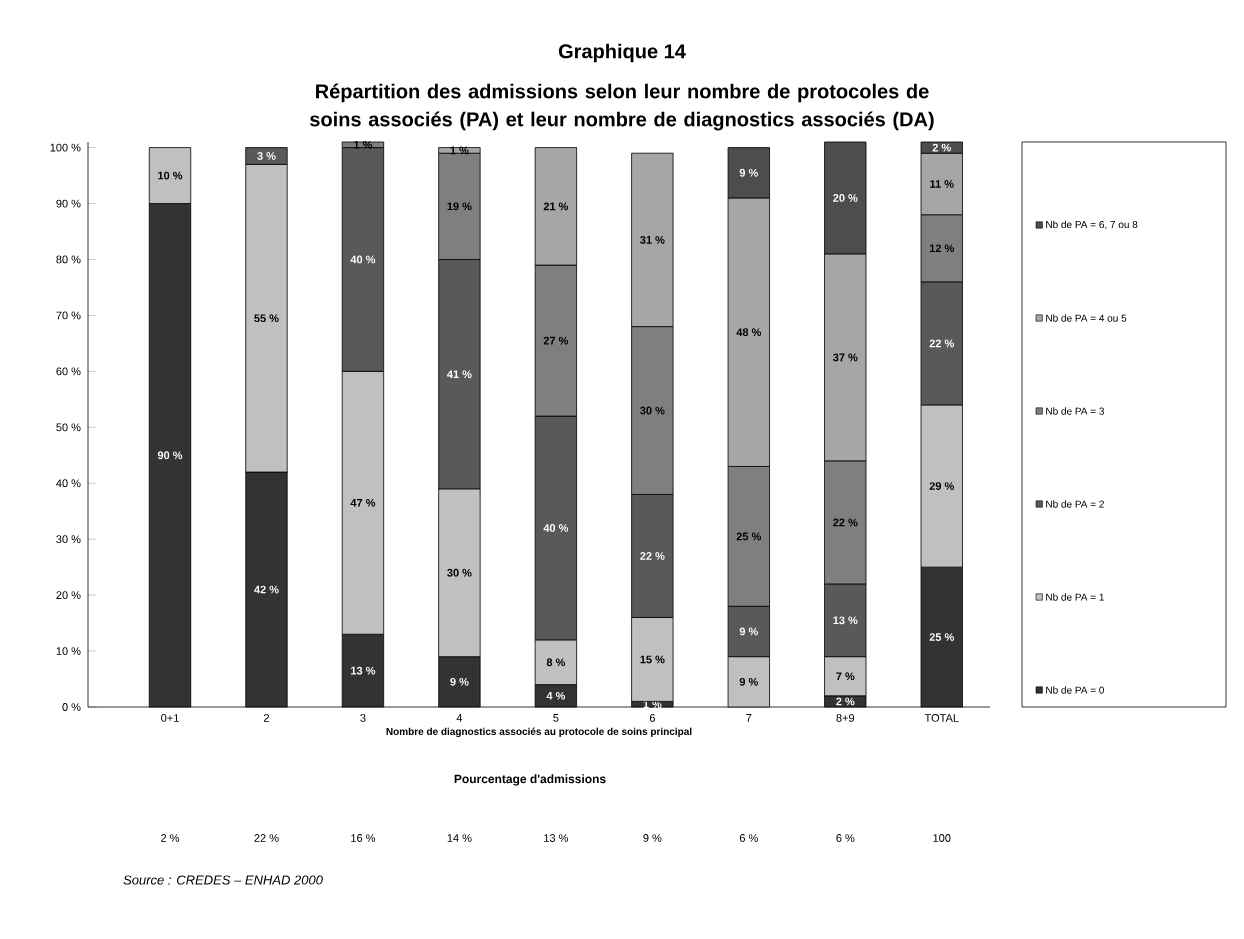 This screenshot has height=939, width=1244. What do you see at coordinates (622, 107) in the screenshot?
I see `chart-subtitle: Répartition des admissions selon leur nombre de protocoles de soins associés (PA) et leur nombre de diagnostics associés (DA)` at bounding box center [622, 107].